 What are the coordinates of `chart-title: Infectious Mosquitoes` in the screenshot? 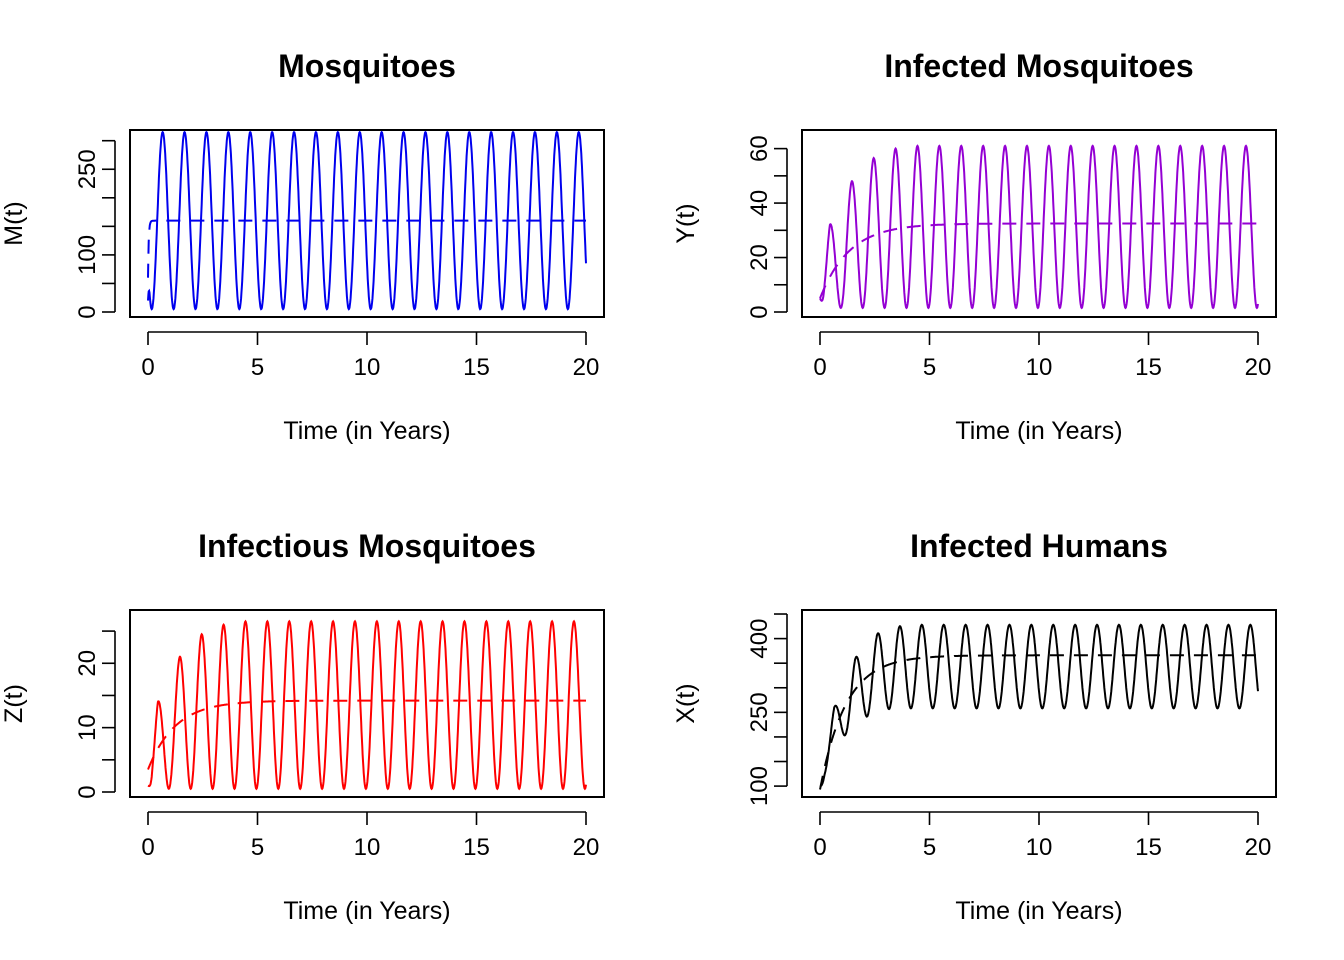 It's located at (367, 546).